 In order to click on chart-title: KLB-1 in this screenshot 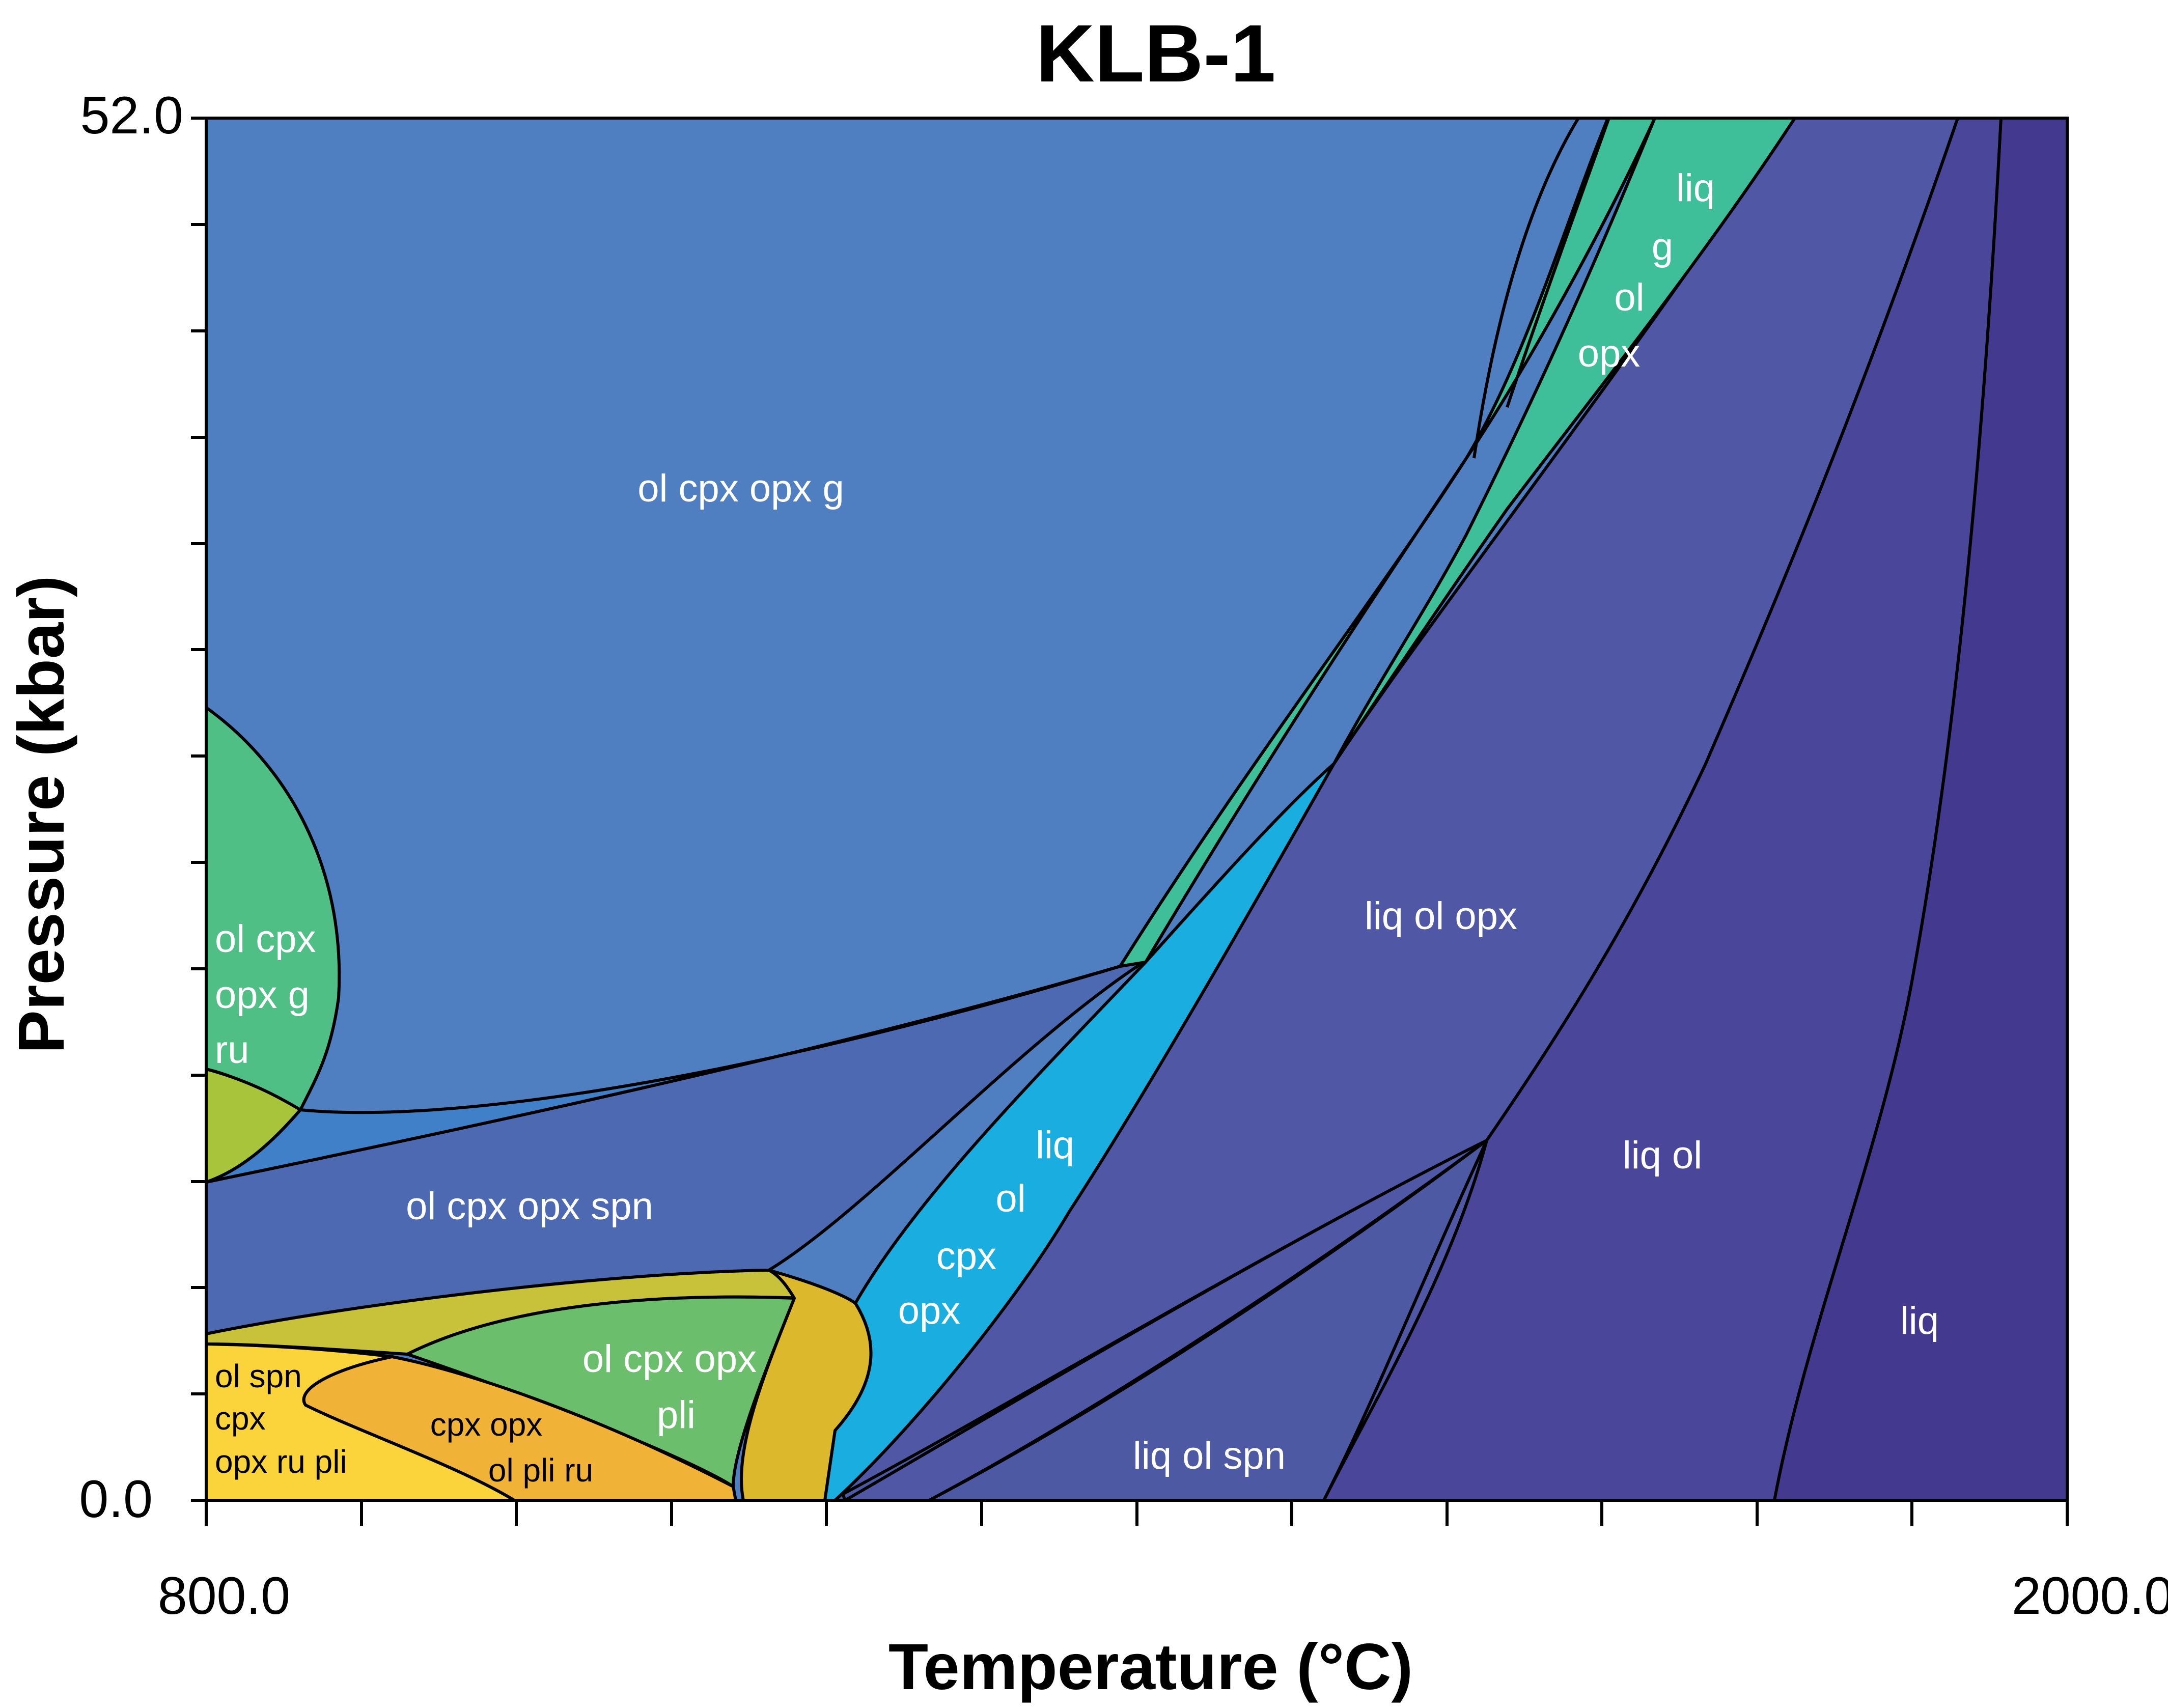, I will do `click(1155, 53)`.